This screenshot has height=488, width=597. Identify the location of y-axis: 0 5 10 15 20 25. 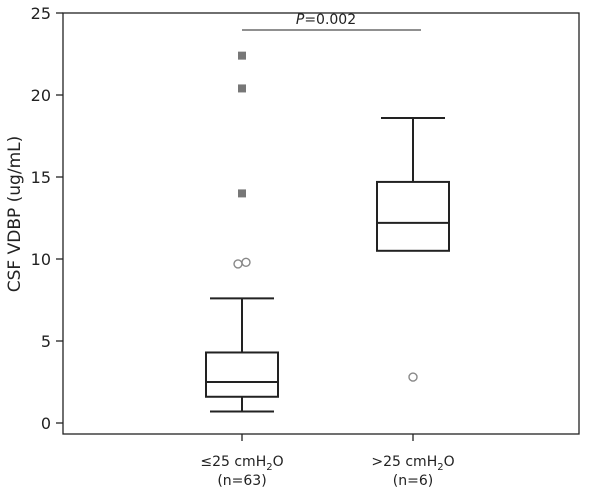
(47, 218).